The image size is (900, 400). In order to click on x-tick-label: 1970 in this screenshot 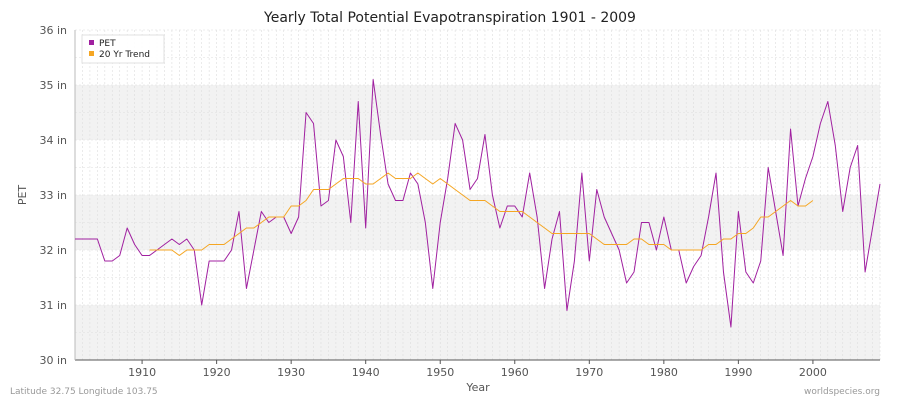, I will do `click(589, 372)`.